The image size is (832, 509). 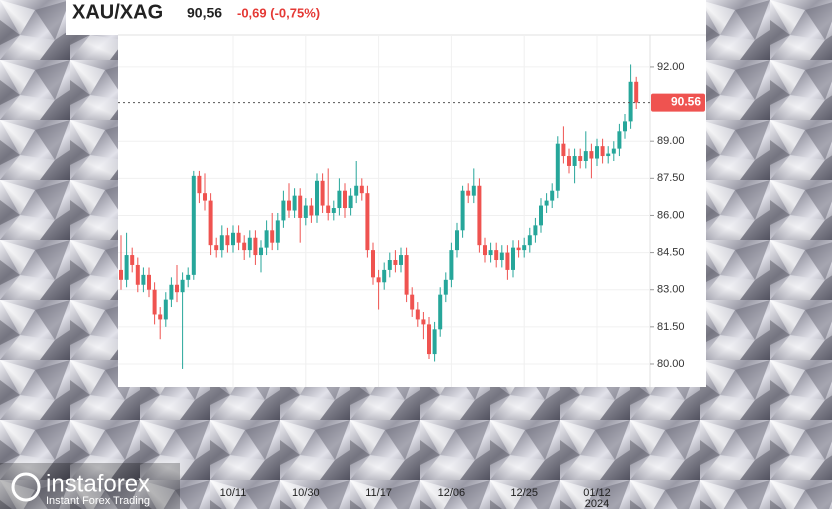 What do you see at coordinates (98, 501) in the screenshot?
I see `watermark-tagline: Instant Forex Trading` at bounding box center [98, 501].